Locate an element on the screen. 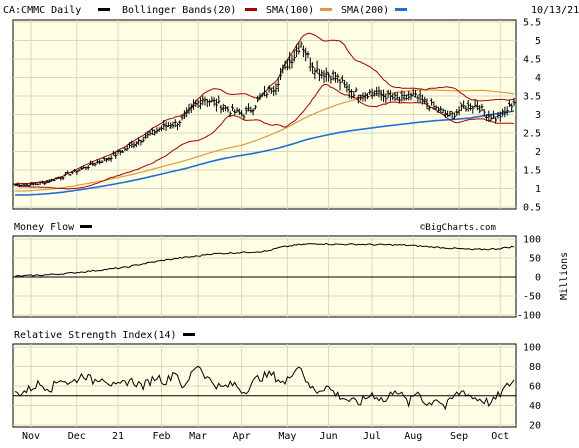 The height and width of the screenshot is (448, 579). x-tick-label: Oct is located at coordinates (500, 436).